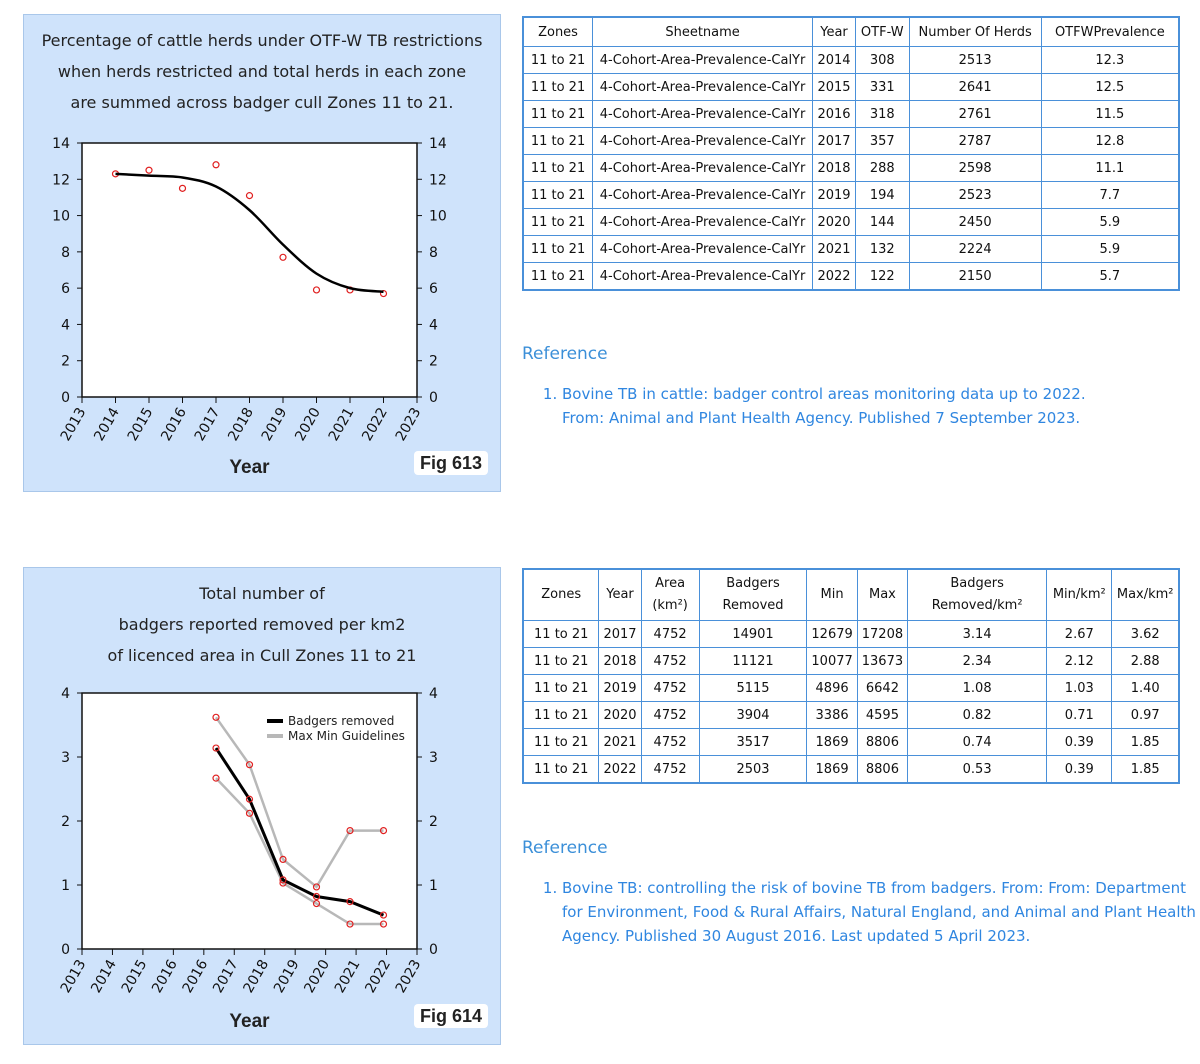 The width and height of the screenshot is (1200, 1064). I want to click on table-cell: 17208, so click(882, 634).